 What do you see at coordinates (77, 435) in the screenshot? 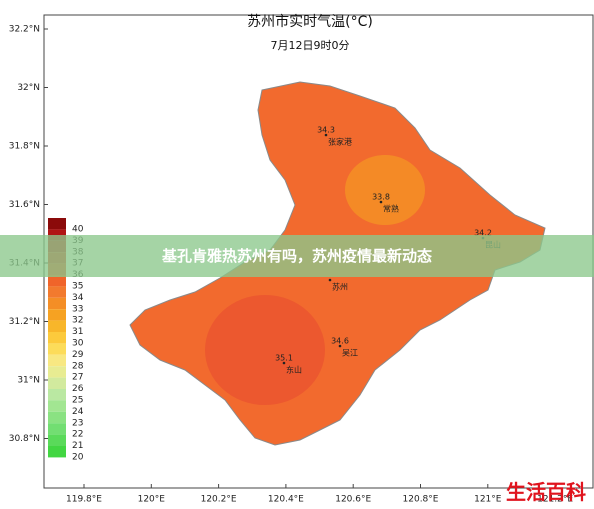
I see `legend-label: 22` at bounding box center [77, 435].